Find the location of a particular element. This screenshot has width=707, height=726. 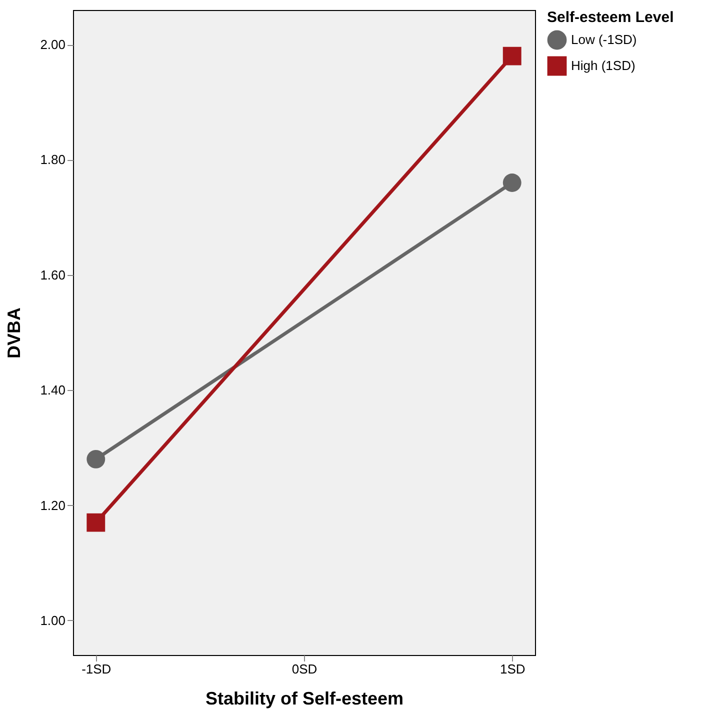

legend-title: Self-esteem Level is located at coordinates (610, 17).